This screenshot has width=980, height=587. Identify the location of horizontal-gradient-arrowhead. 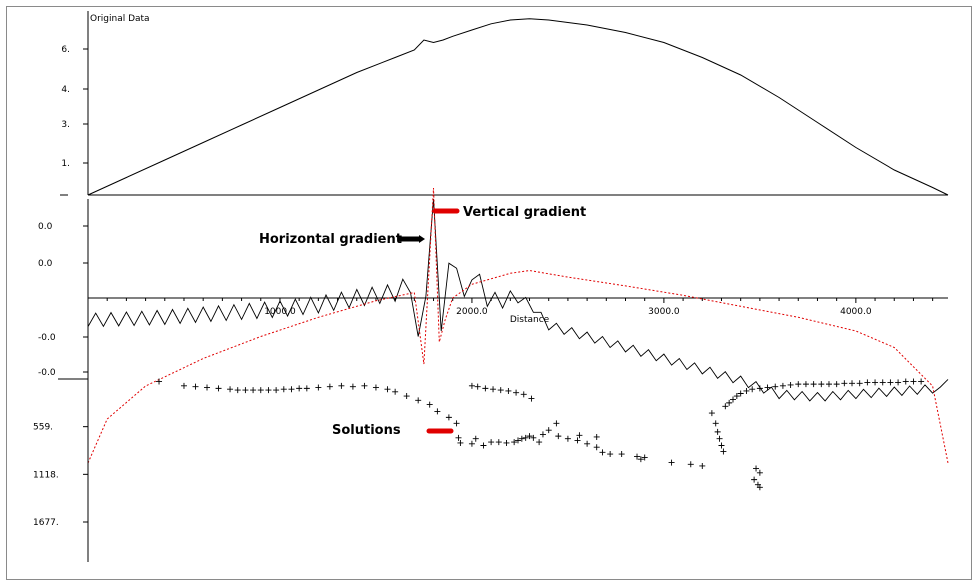
(422, 239).